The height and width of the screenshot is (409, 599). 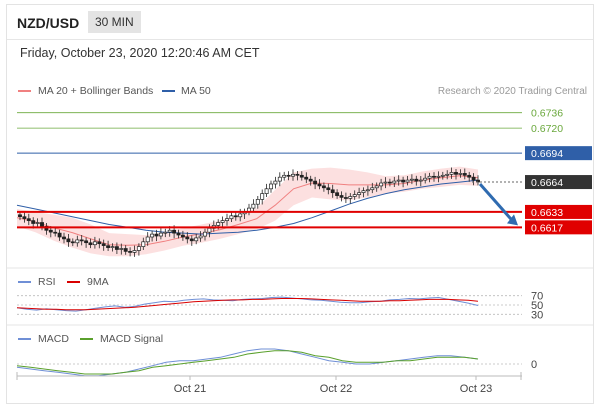 What do you see at coordinates (47, 282) in the screenshot?
I see `legend-label-rsi: RSI` at bounding box center [47, 282].